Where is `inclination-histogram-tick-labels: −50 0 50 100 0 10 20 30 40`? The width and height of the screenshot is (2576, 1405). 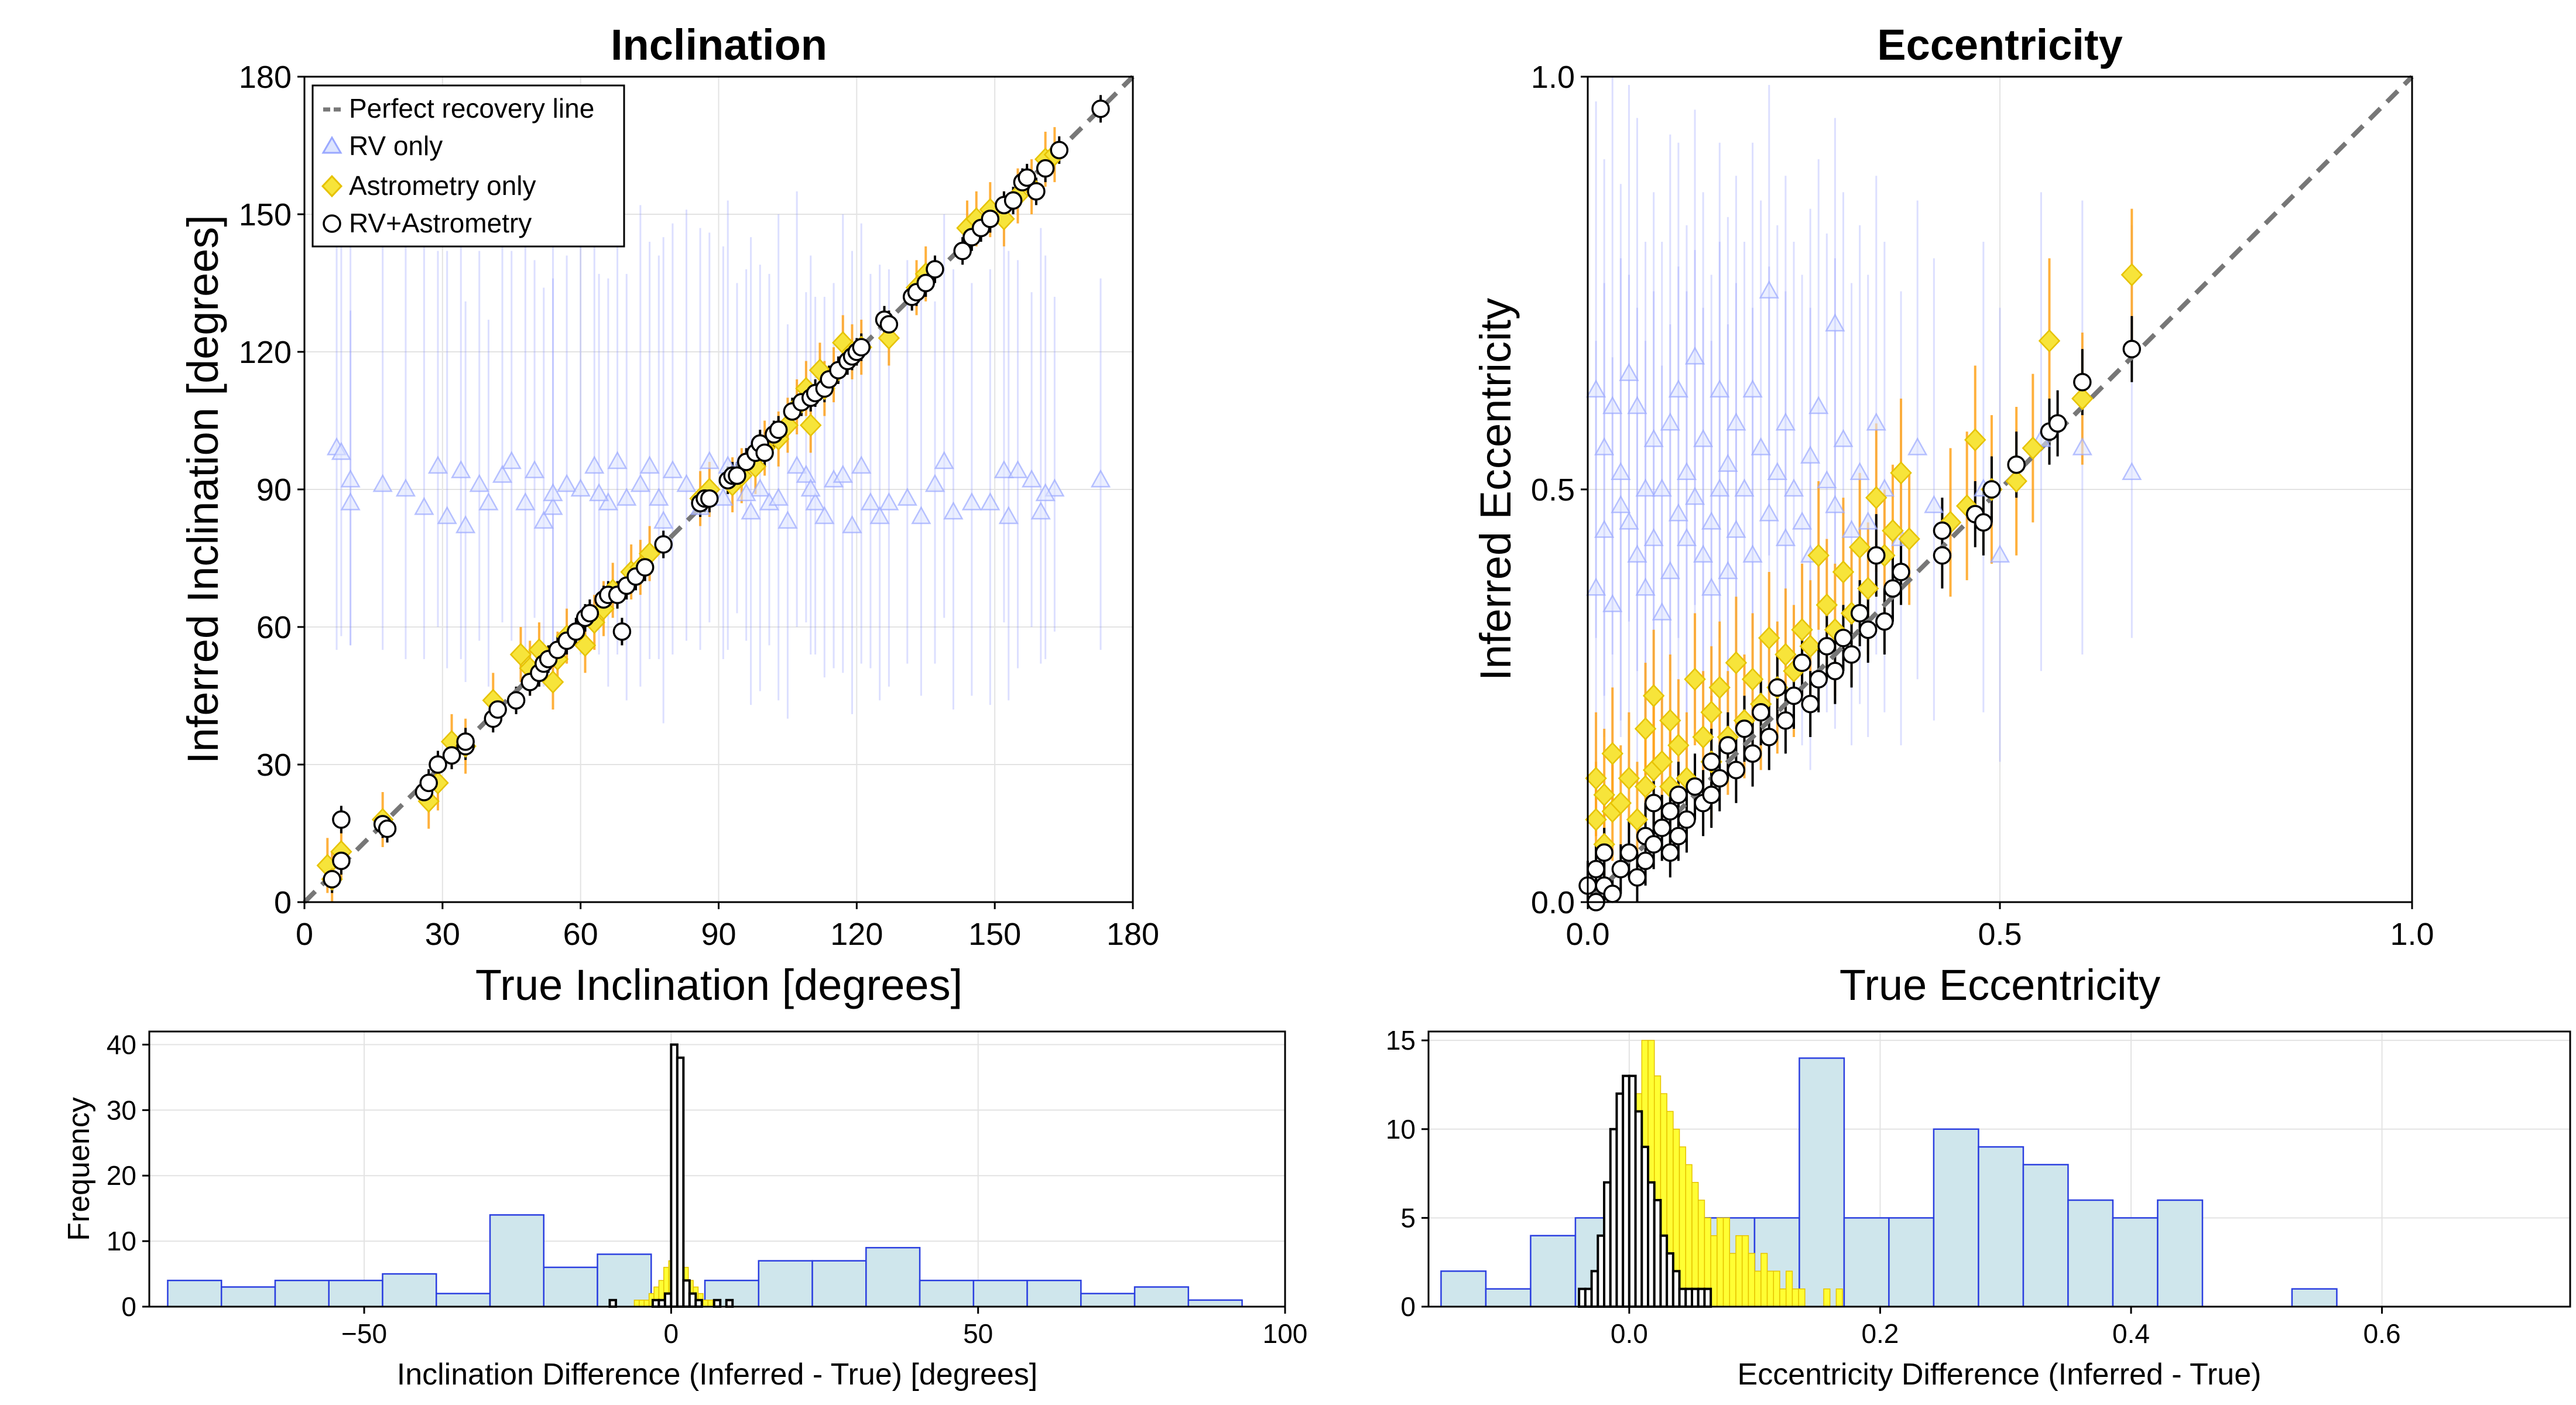
inclination-histogram-tick-labels: −50 0 50 100 0 10 20 30 40 is located at coordinates (707, 1189).